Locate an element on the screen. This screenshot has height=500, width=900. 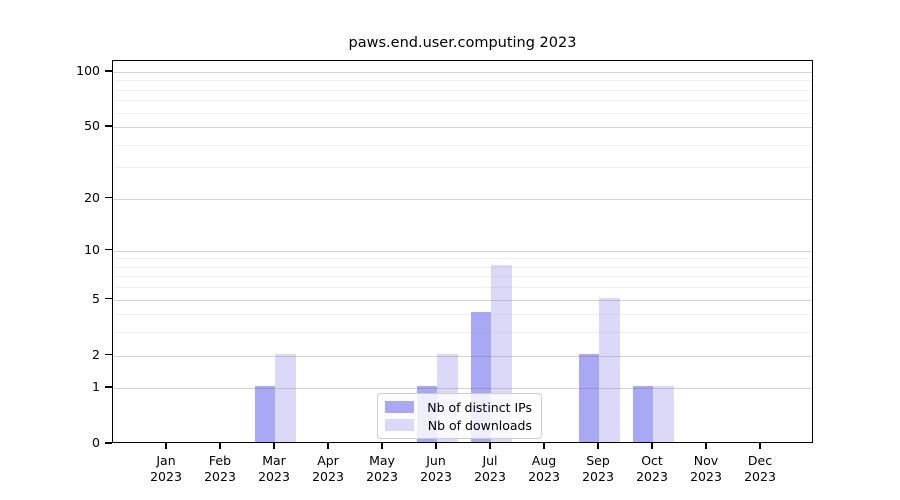
x-tick-mark-nov is located at coordinates (706, 446).